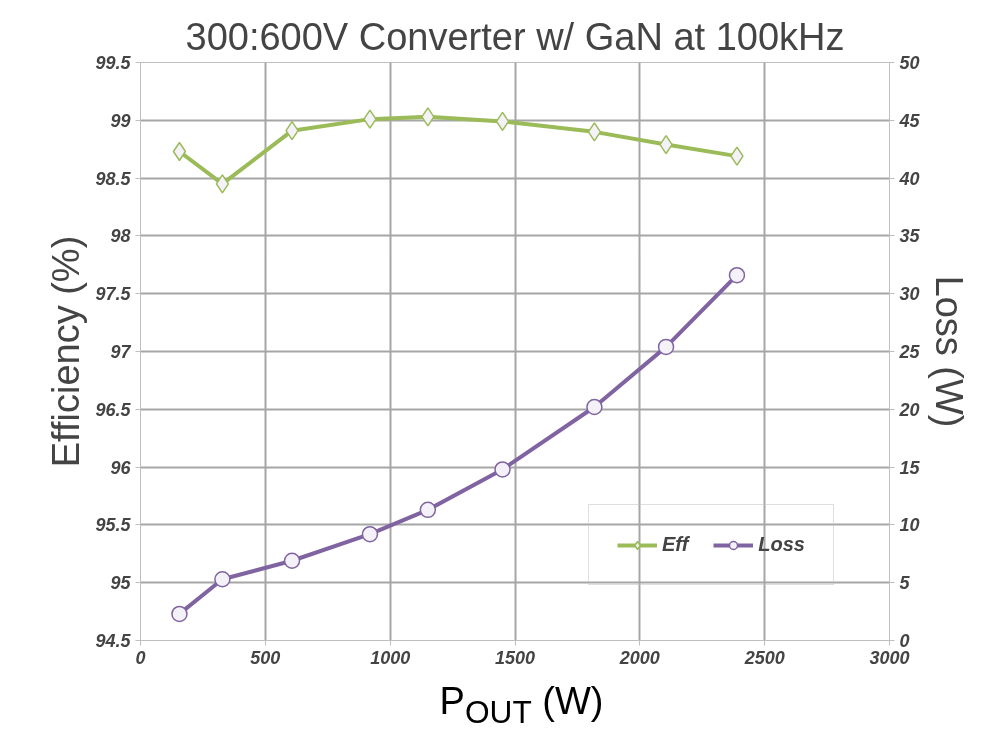 This screenshot has height=752, width=1007. I want to click on legend-label: Eff, so click(675, 544).